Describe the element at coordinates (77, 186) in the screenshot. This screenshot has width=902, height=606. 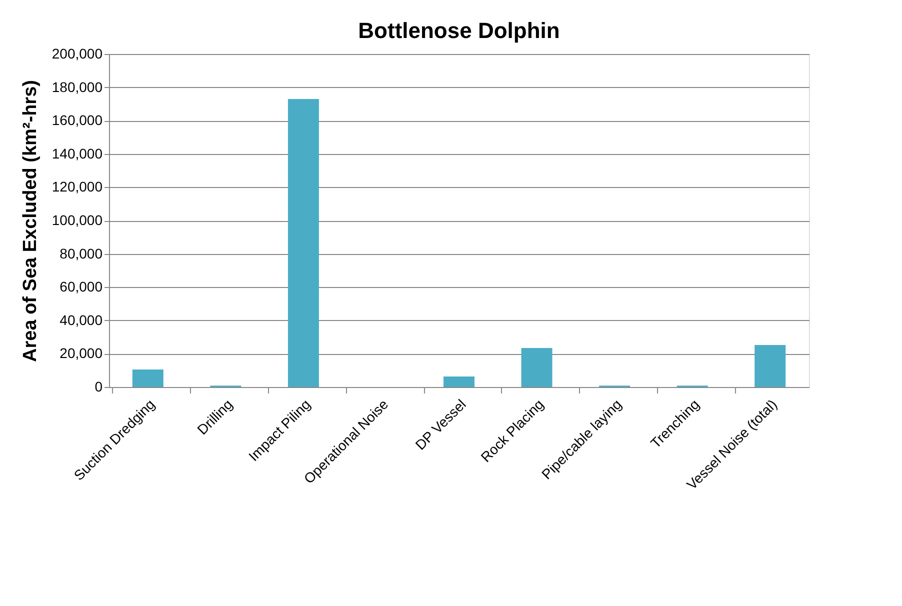
I see `y-tick-label: 120,000` at that location.